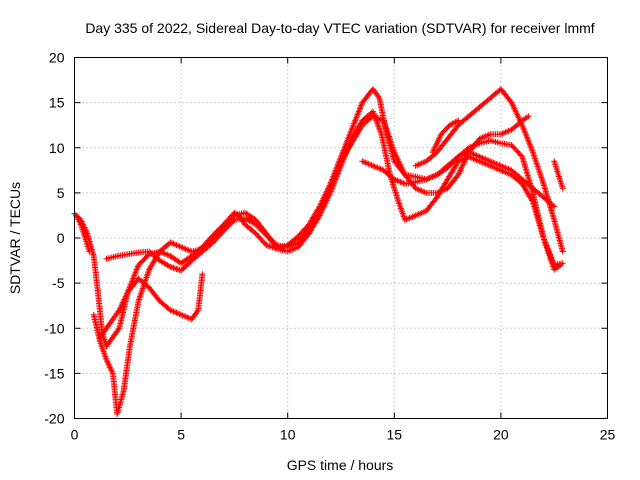 The height and width of the screenshot is (480, 640). Describe the element at coordinates (151, 306) in the screenshot. I see `series-sat-d` at that location.